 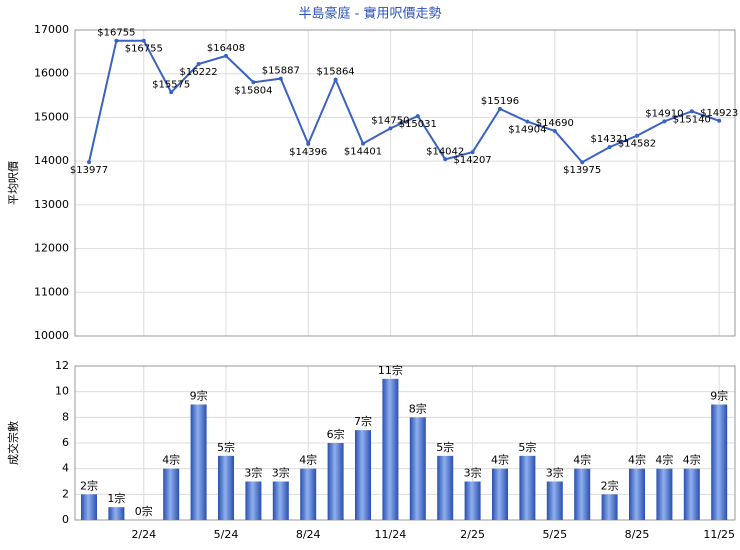 What do you see at coordinates (719, 534) in the screenshot?
I see `x-tick-label: 11/25` at bounding box center [719, 534].